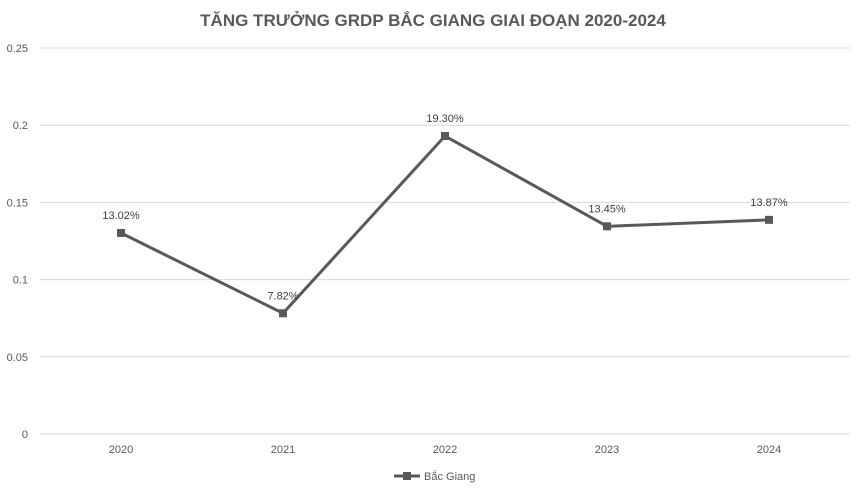 The width and height of the screenshot is (866, 496). I want to click on y-tick-label: 0.1, so click(20, 281).